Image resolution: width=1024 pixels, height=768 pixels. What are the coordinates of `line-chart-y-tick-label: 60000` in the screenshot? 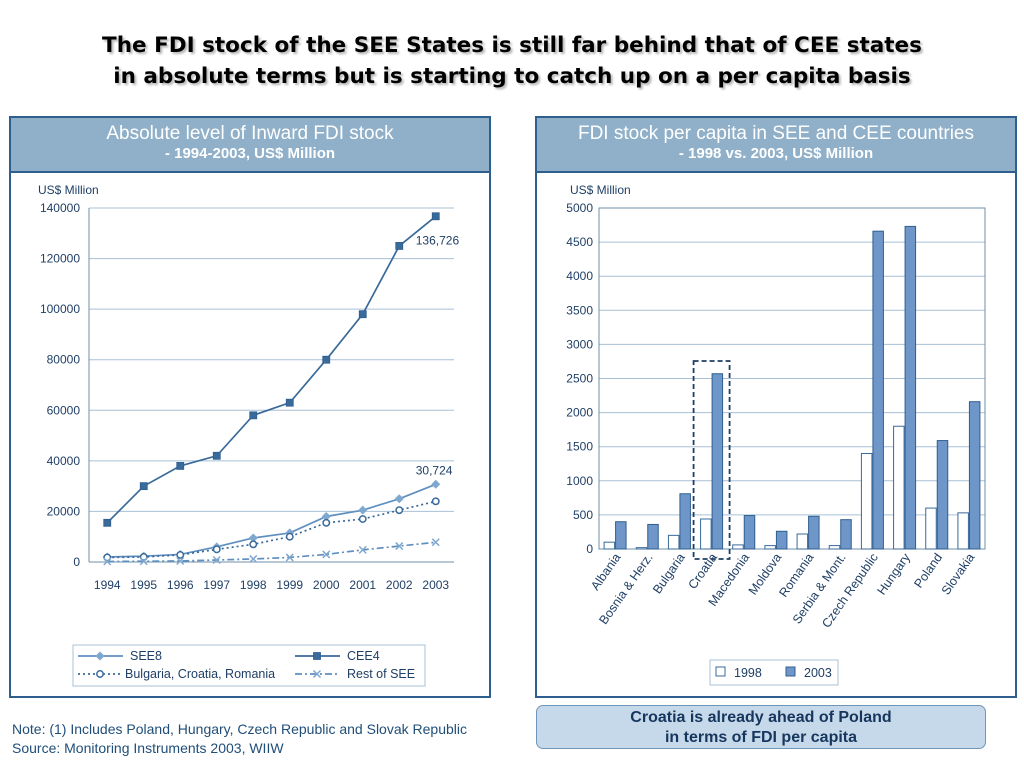 It's located at (64, 410).